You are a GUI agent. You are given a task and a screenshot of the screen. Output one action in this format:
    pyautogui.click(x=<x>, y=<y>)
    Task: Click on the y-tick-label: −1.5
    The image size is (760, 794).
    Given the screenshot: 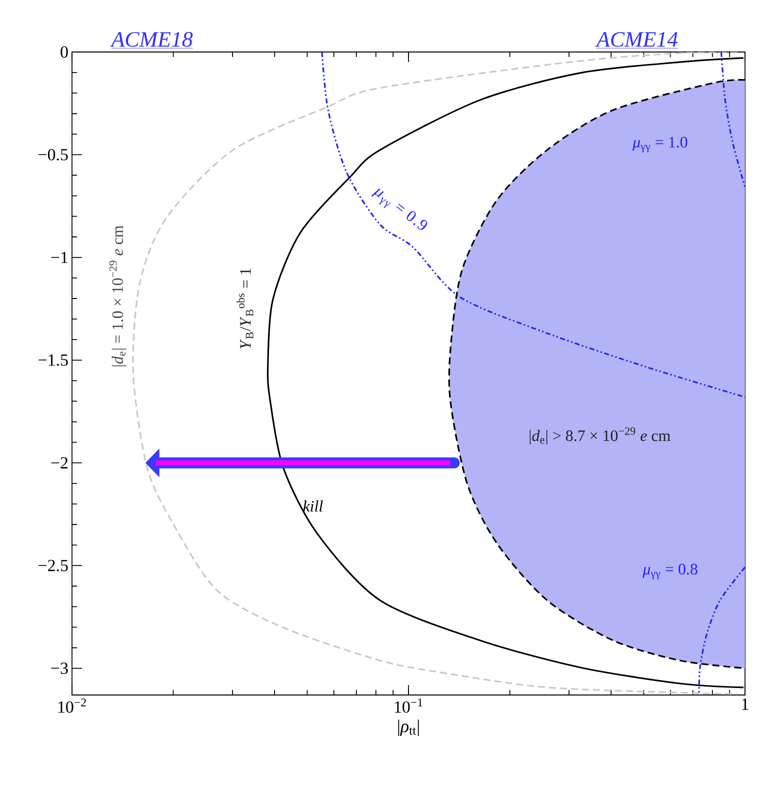 What is the action you would take?
    pyautogui.click(x=53, y=360)
    